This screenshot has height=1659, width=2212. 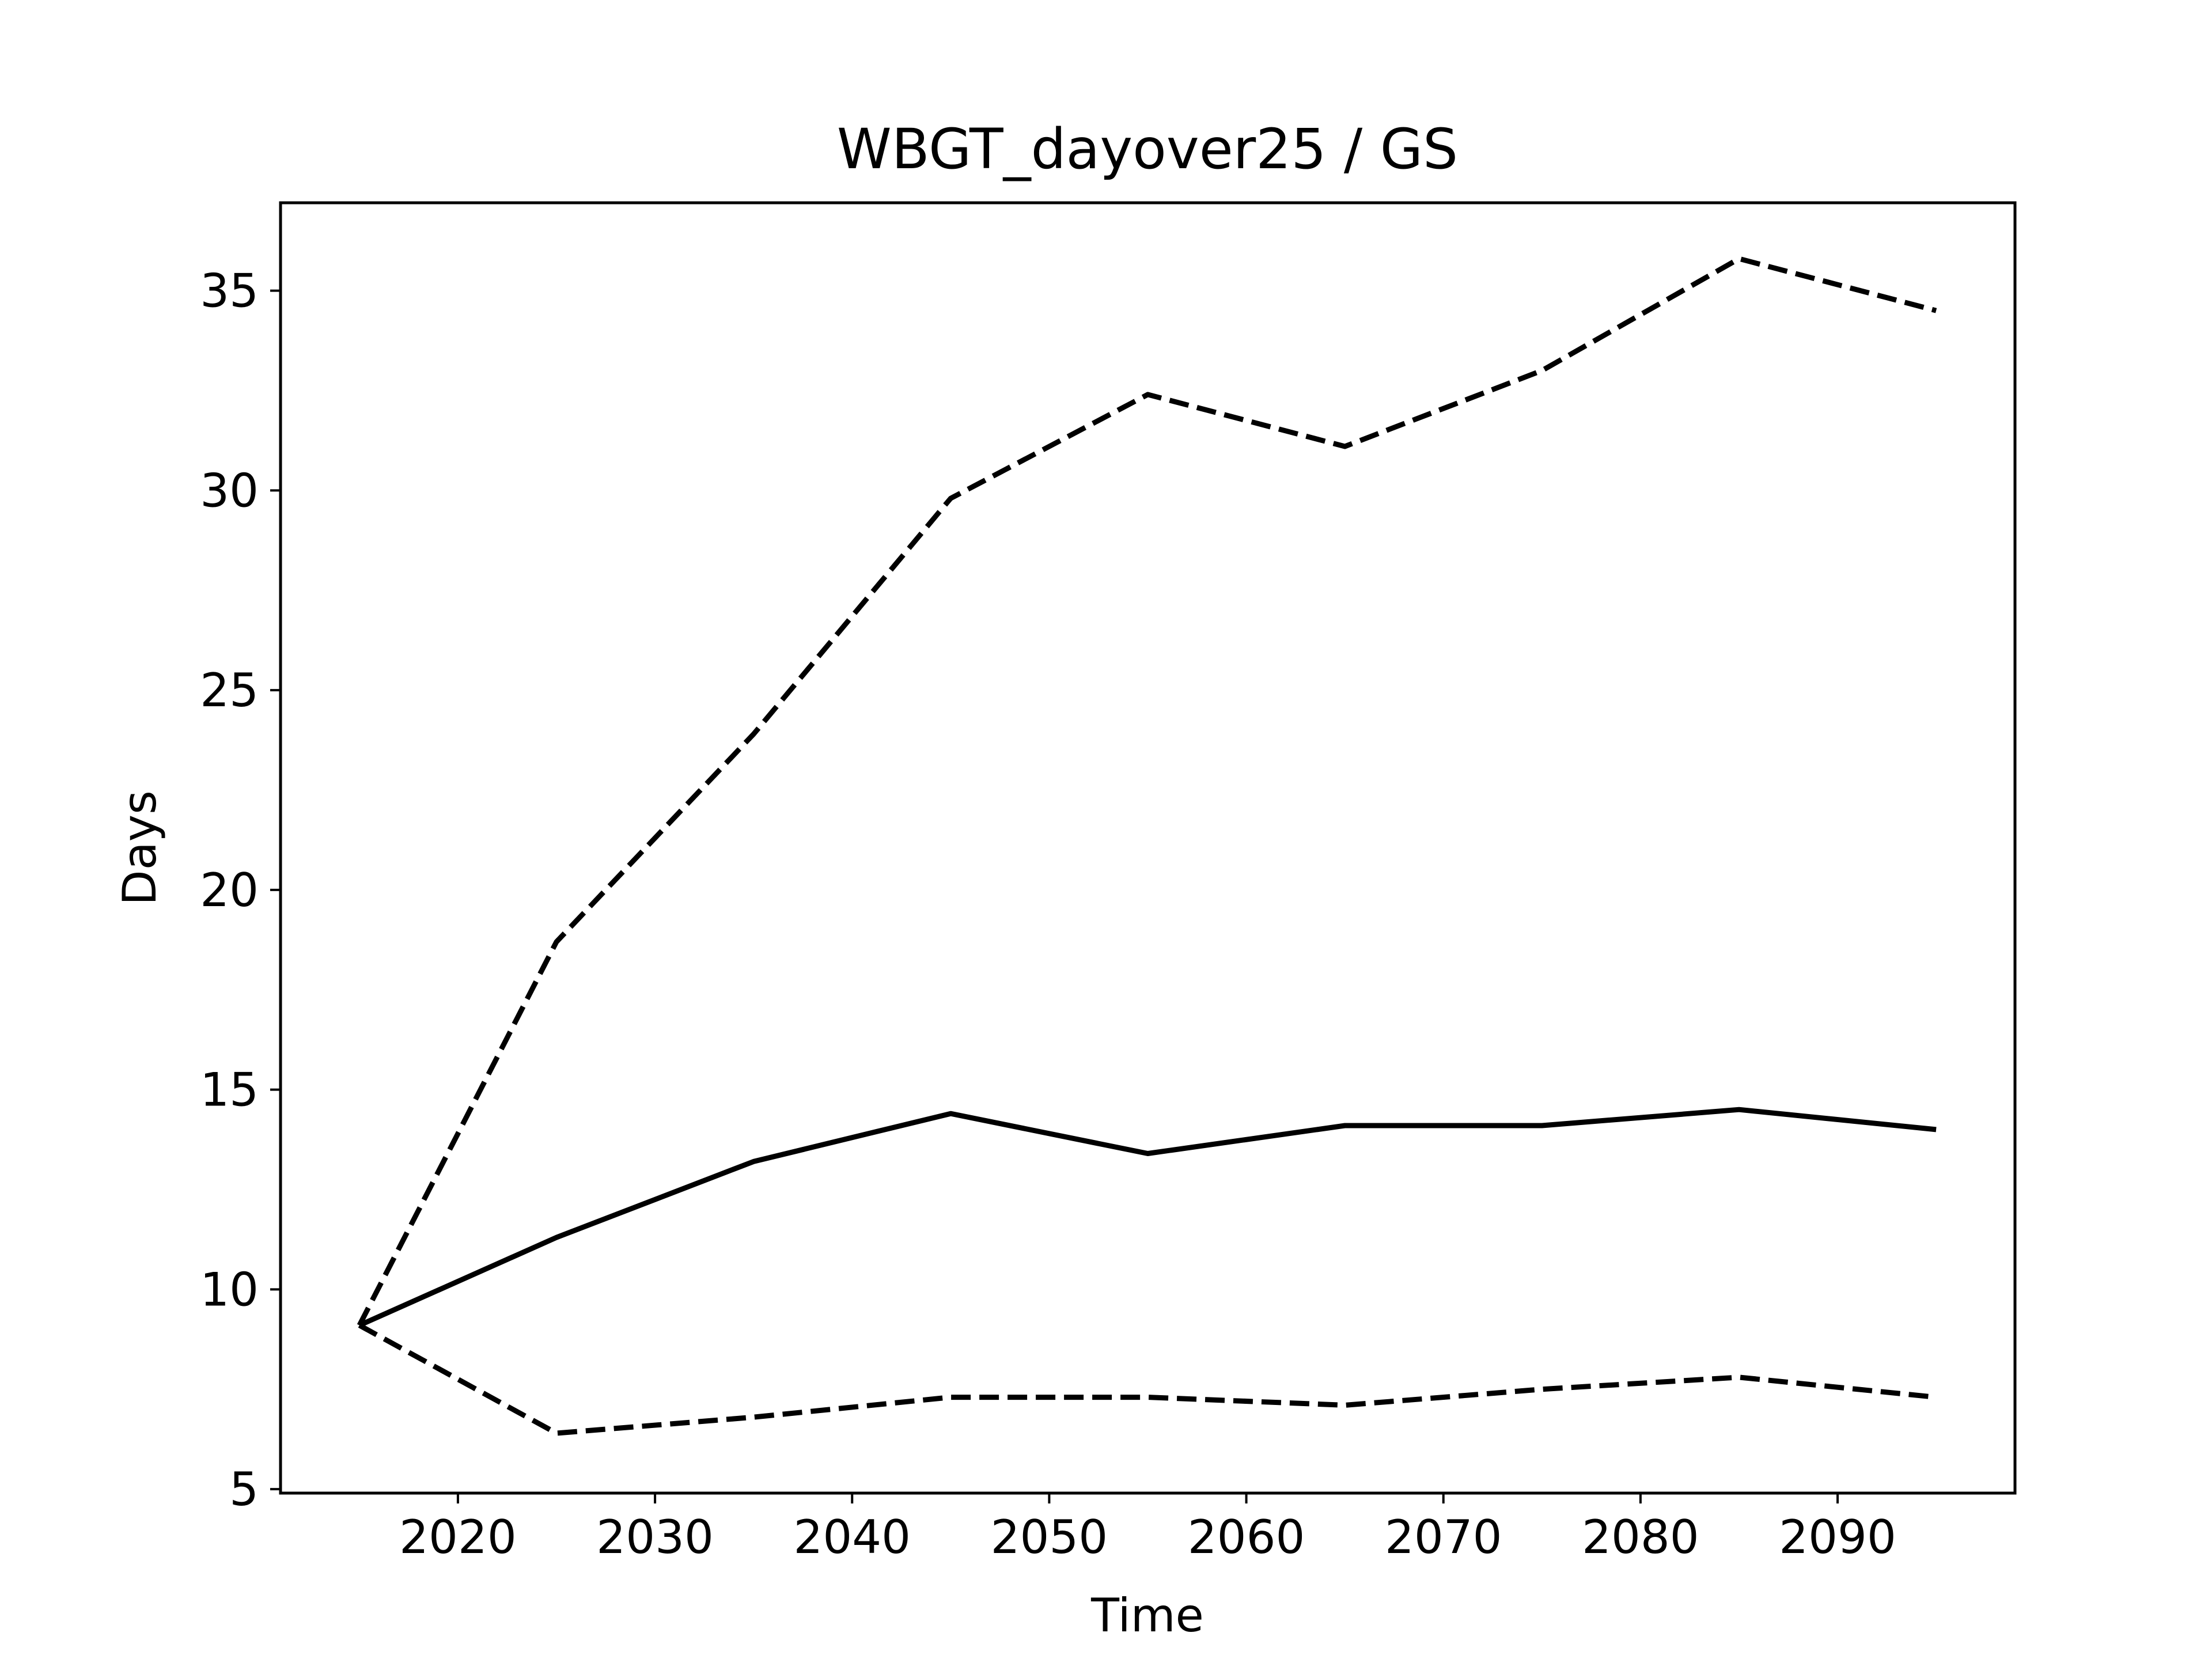 What do you see at coordinates (244, 1489) in the screenshot?
I see `y-tick-label: 5` at bounding box center [244, 1489].